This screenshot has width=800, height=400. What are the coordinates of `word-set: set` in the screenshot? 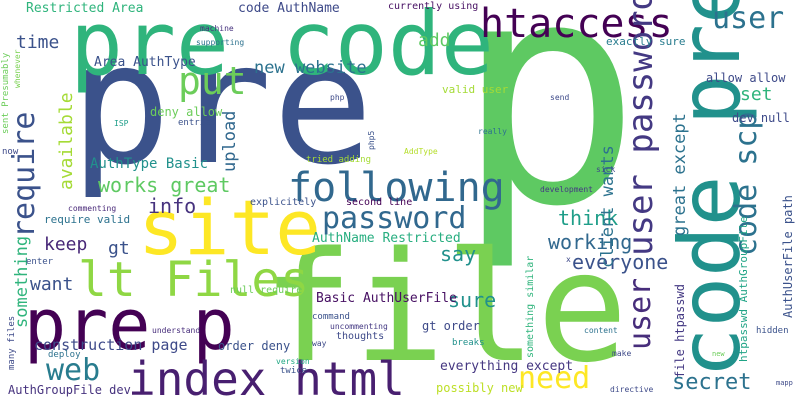 It's located at (756, 94).